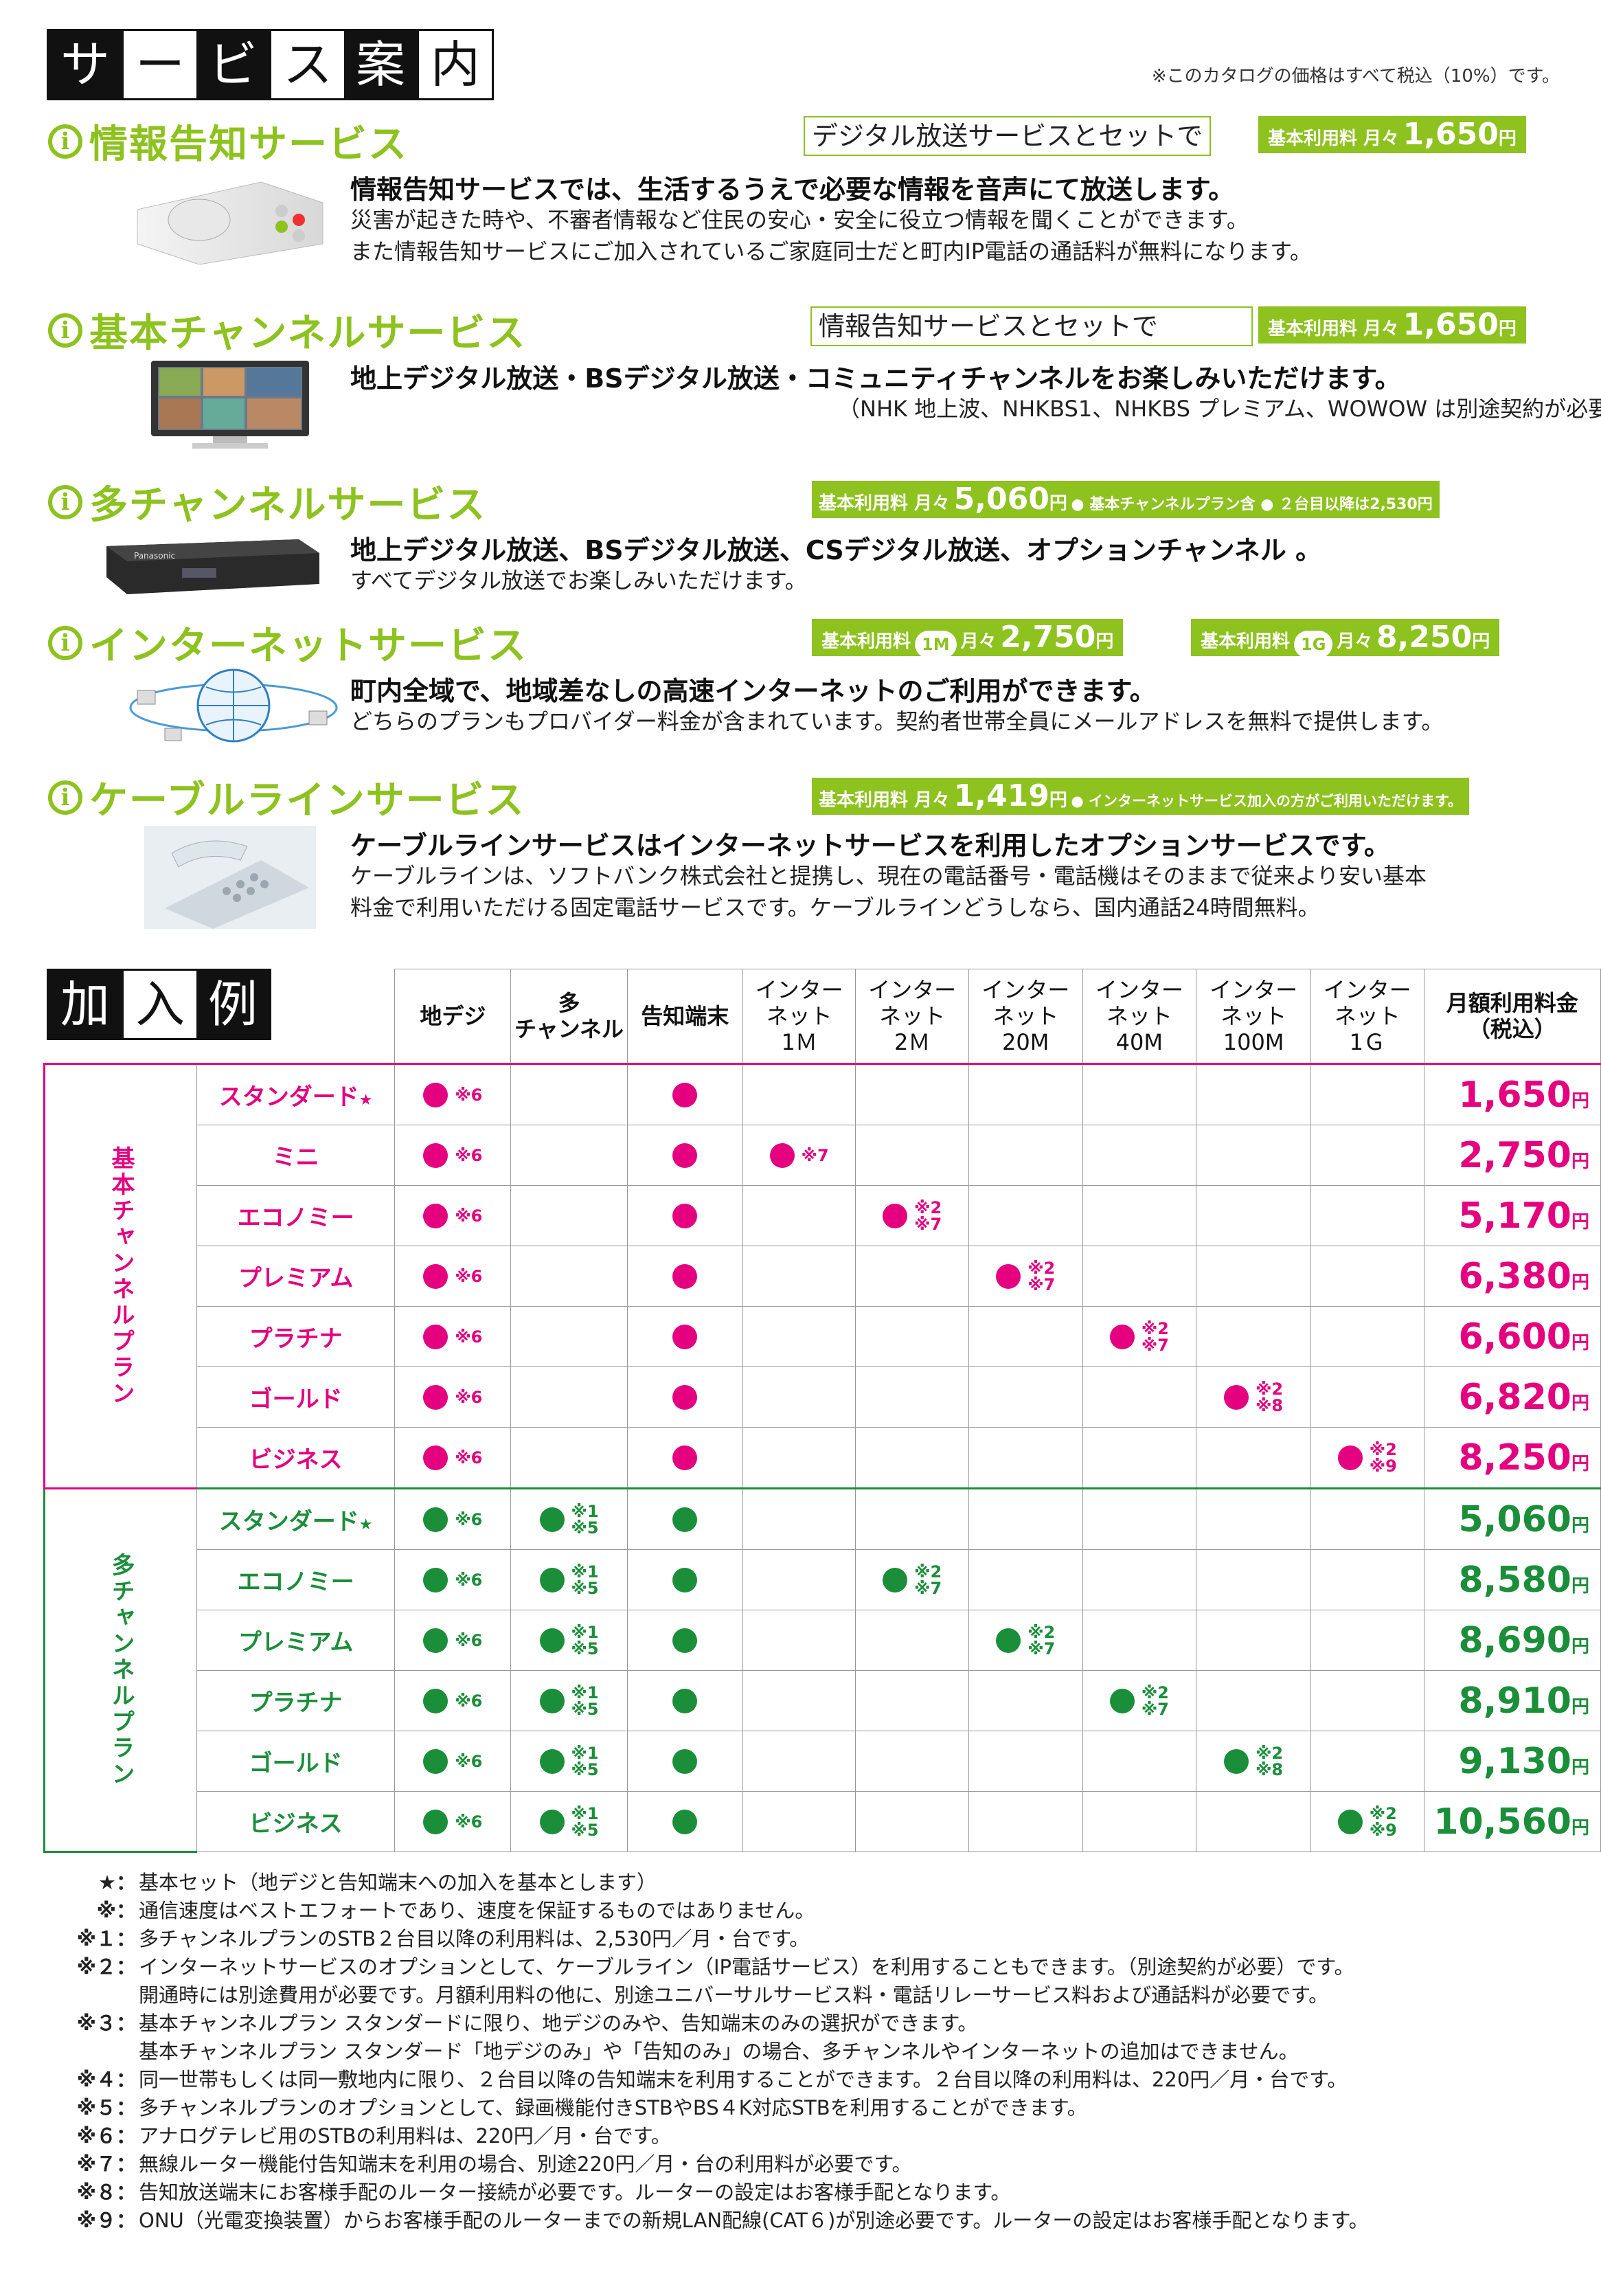 Image resolution: width=1601 pixels, height=2296 pixels. I want to click on service-name: 多チャンネルサービス, so click(288, 506).